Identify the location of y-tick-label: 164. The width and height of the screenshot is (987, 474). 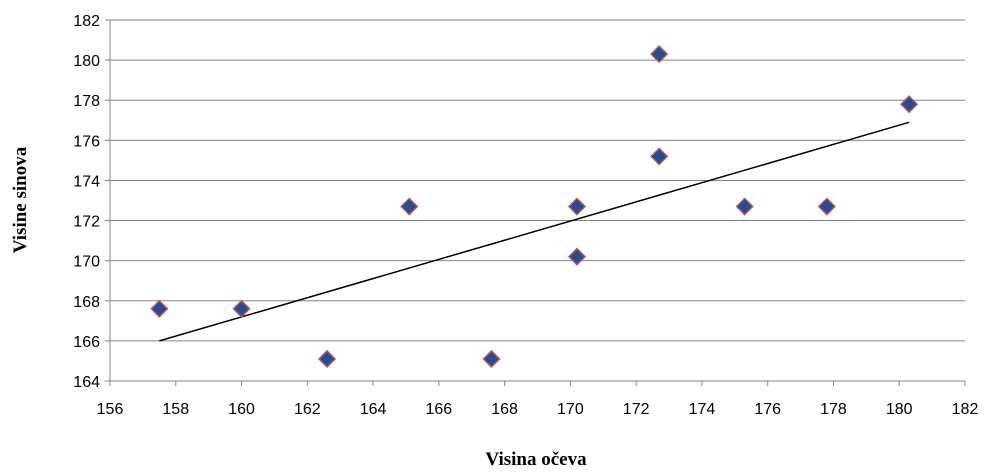
(86, 382).